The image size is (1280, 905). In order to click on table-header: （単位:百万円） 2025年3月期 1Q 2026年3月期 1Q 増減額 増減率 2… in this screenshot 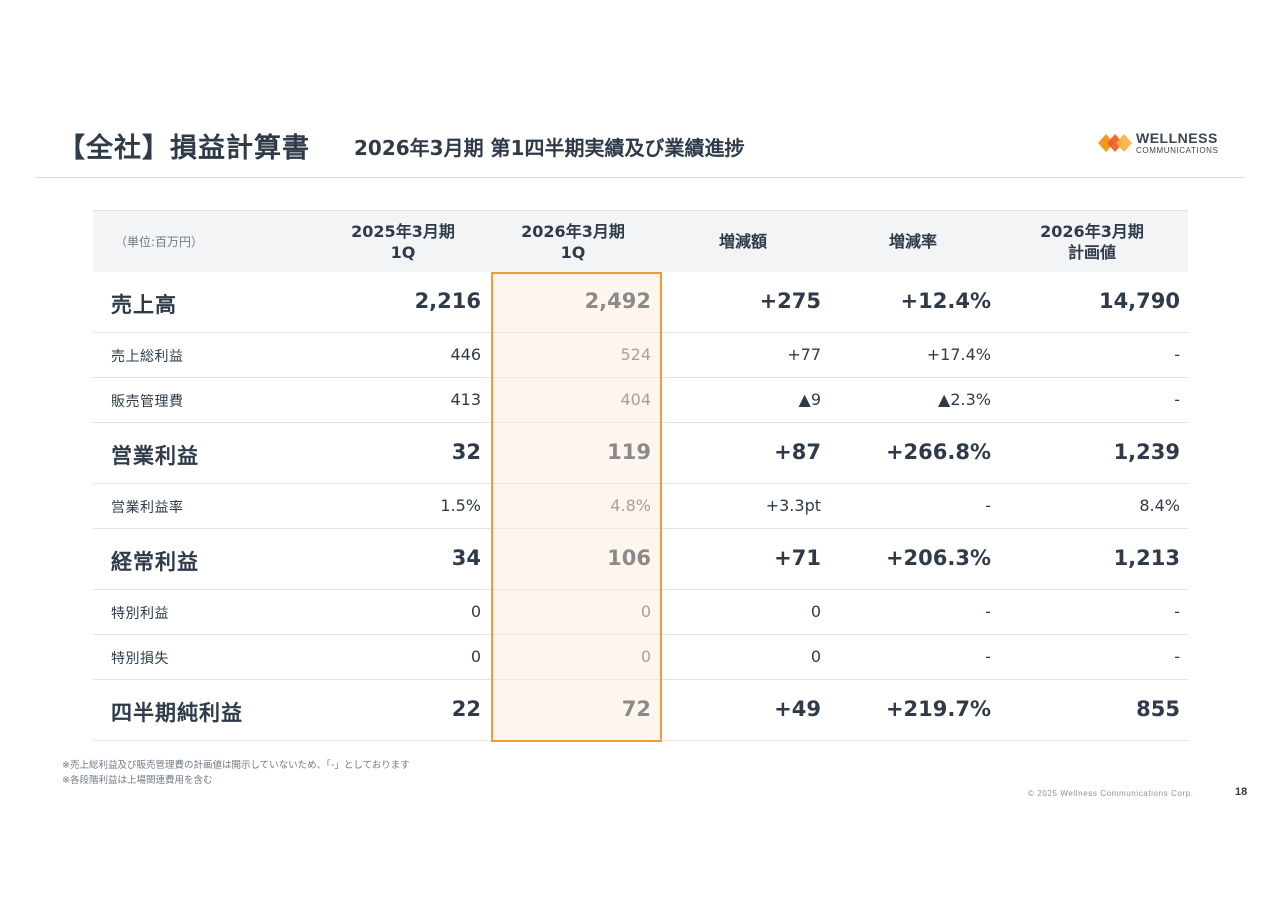, I will do `click(640, 241)`.